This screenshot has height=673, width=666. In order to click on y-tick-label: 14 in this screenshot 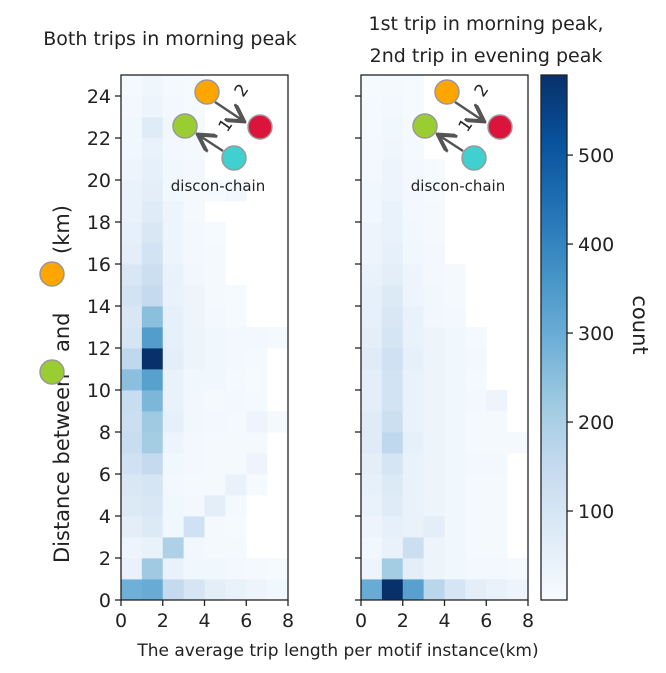, I will do `click(99, 307)`.